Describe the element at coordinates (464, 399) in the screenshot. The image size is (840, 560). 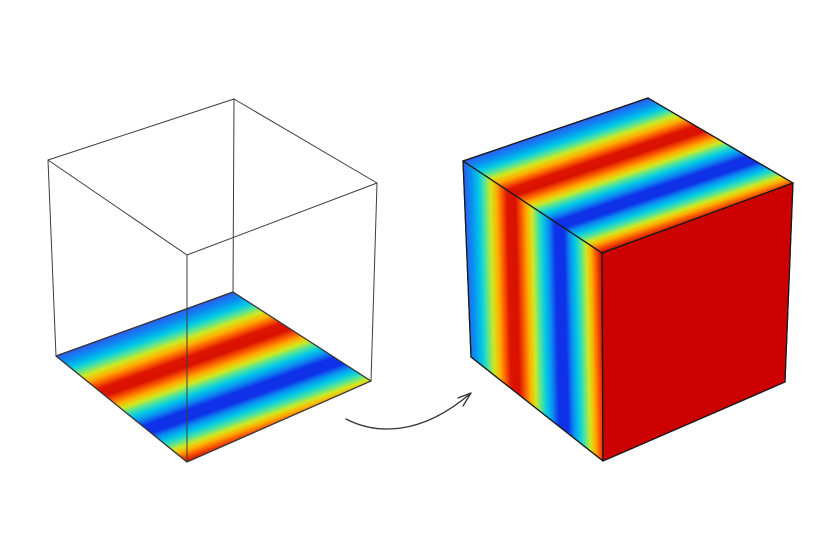
I see `arrow-head-icon` at that location.